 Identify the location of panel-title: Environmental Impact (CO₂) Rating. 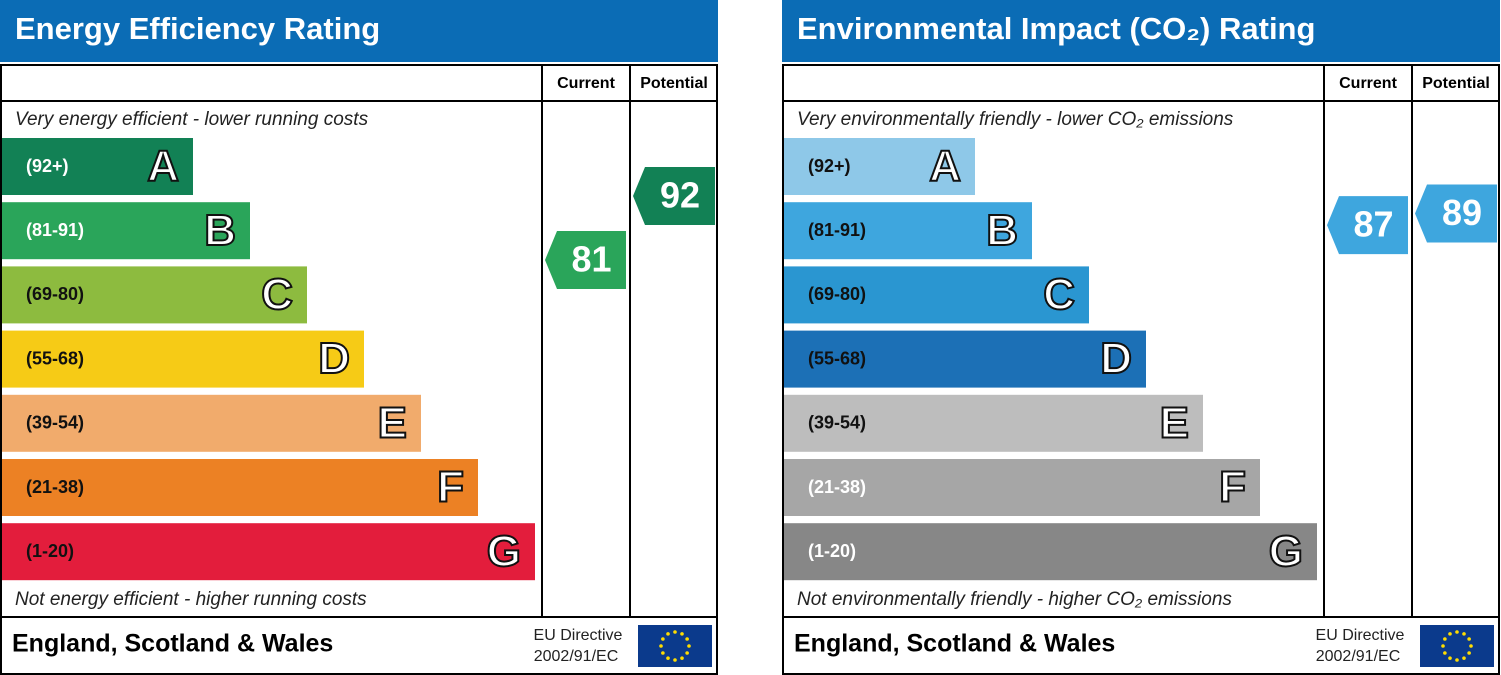
(1056, 28).